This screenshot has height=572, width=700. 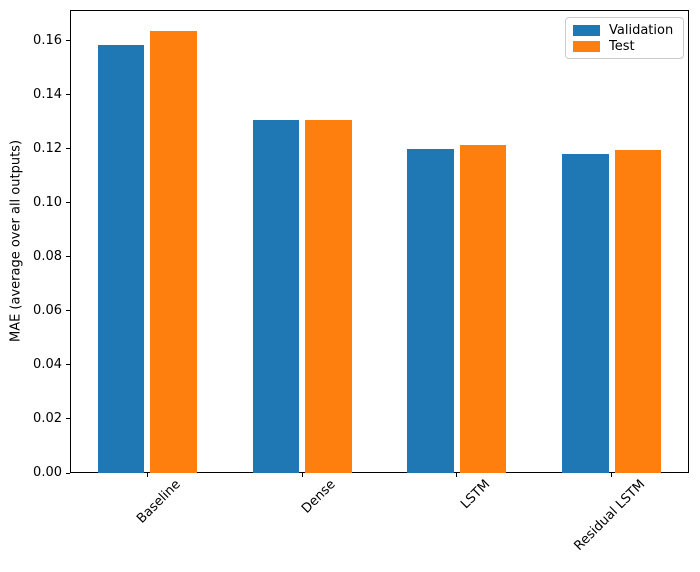 What do you see at coordinates (121, 258) in the screenshot?
I see `bar-validation-baseline` at bounding box center [121, 258].